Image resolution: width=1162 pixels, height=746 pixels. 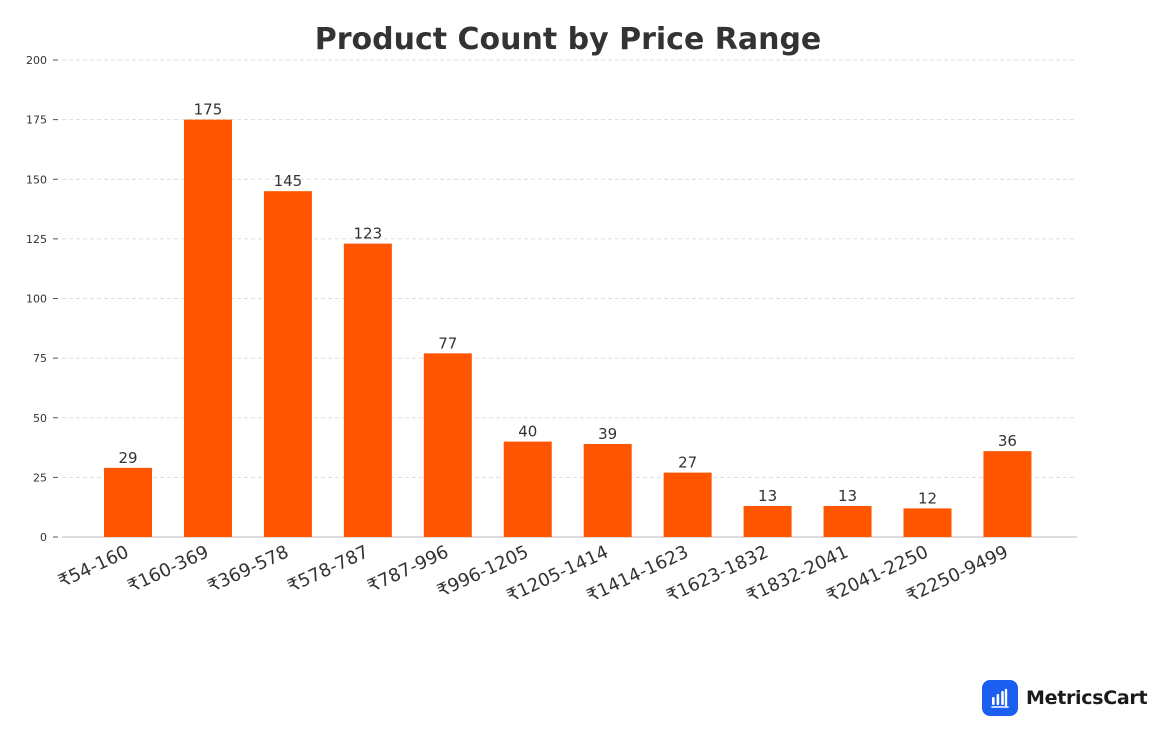 What do you see at coordinates (927, 498) in the screenshot?
I see `data-label: 12` at bounding box center [927, 498].